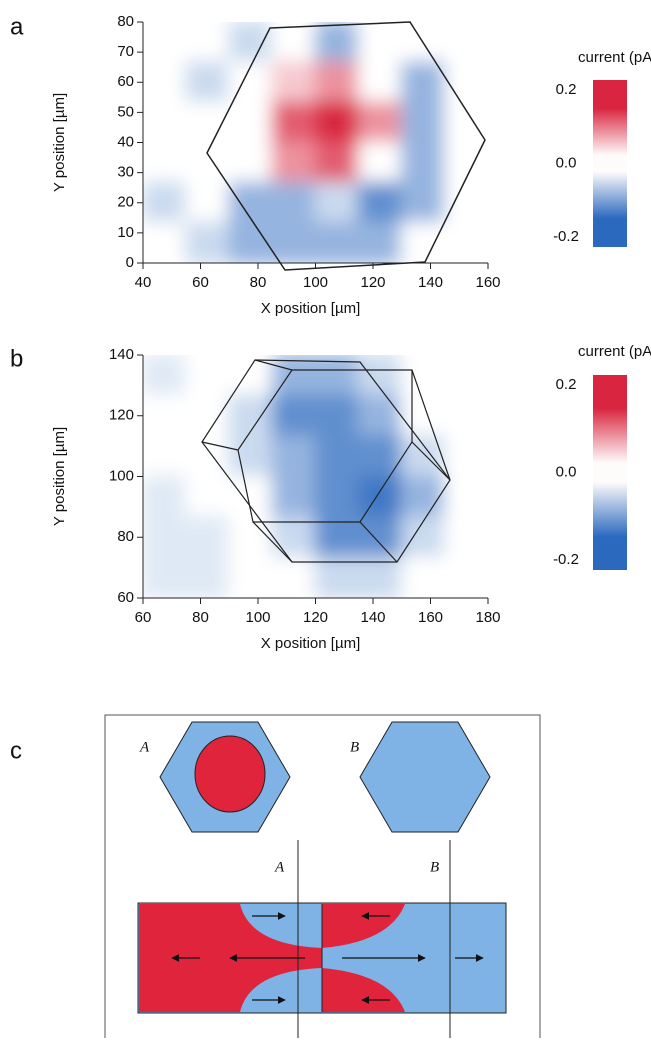 The height and width of the screenshot is (1043, 651). I want to click on y-tick-label: 80, so click(125, 536).